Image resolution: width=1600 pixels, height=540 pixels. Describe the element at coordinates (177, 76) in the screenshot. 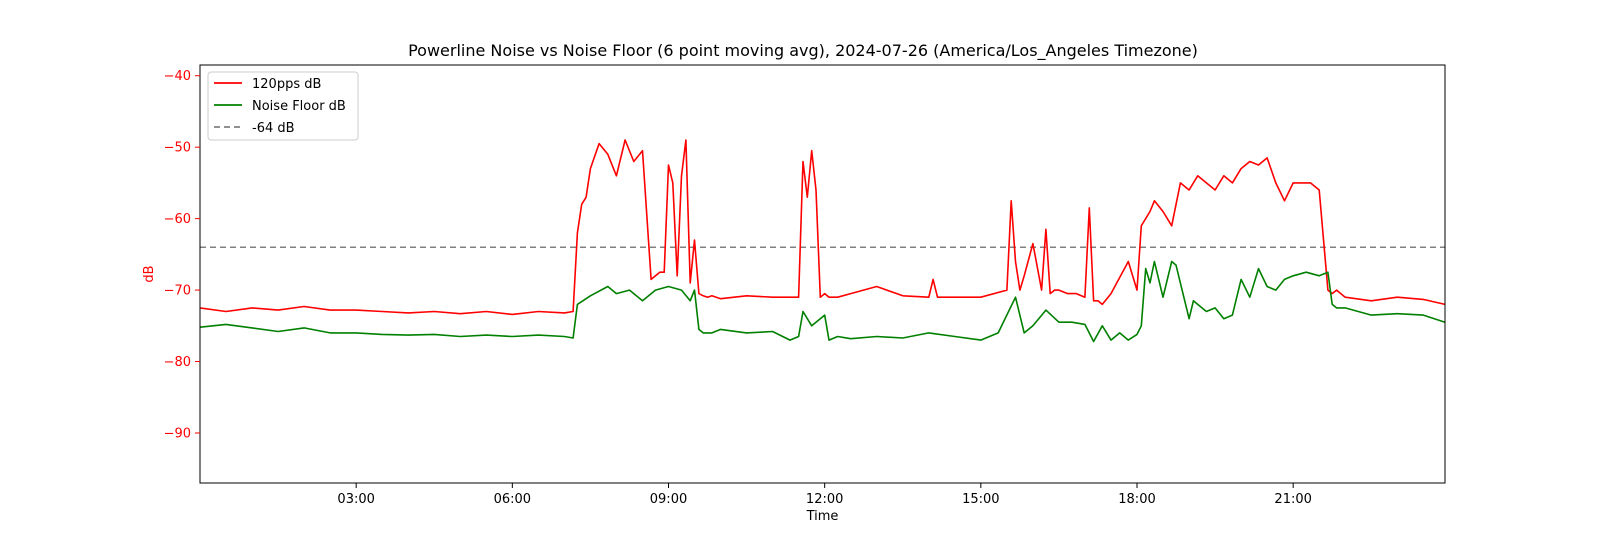

I see `y-tick-label: −40` at that location.